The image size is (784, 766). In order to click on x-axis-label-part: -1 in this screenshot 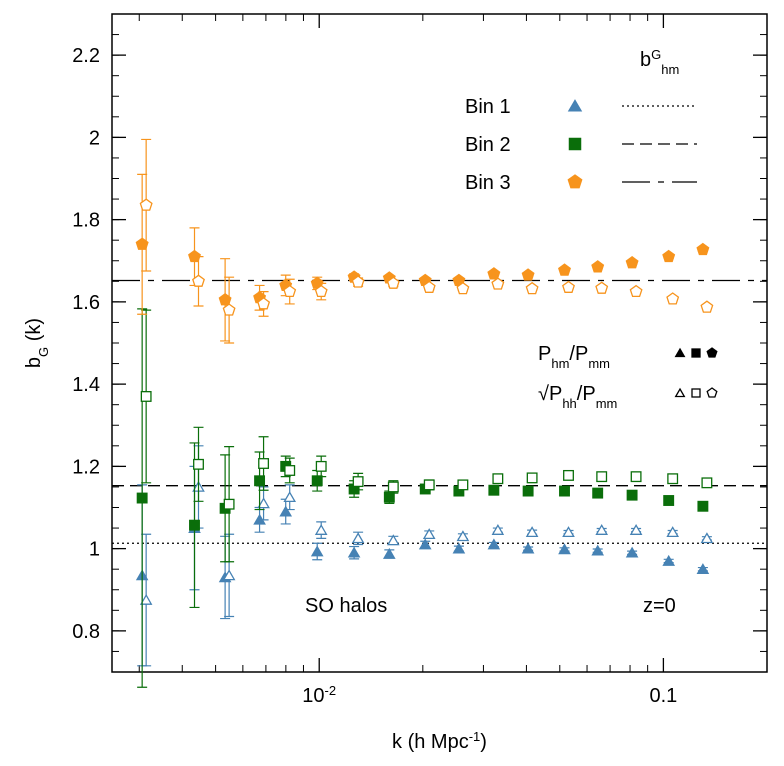, I will do `click(475, 736)`.